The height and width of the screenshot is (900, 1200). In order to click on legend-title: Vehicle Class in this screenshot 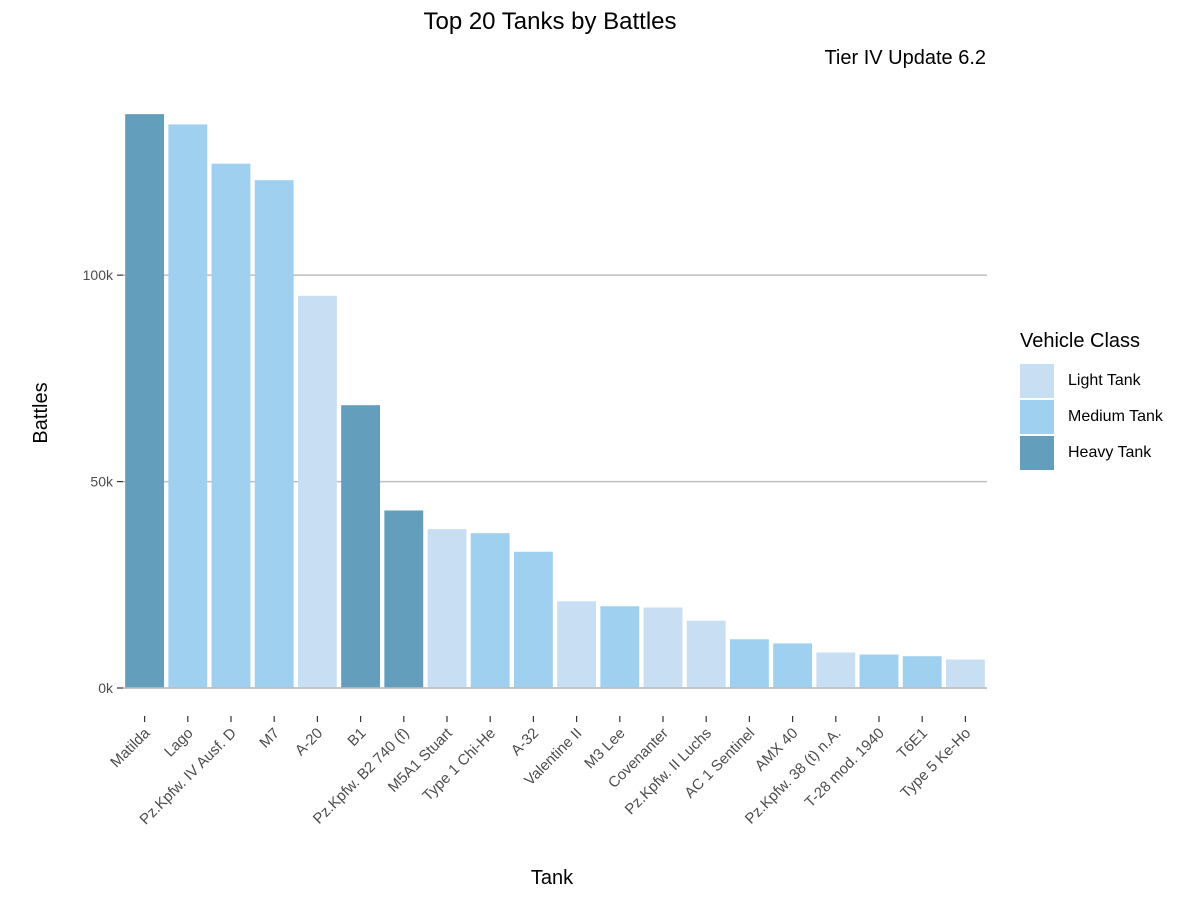, I will do `click(1080, 341)`.